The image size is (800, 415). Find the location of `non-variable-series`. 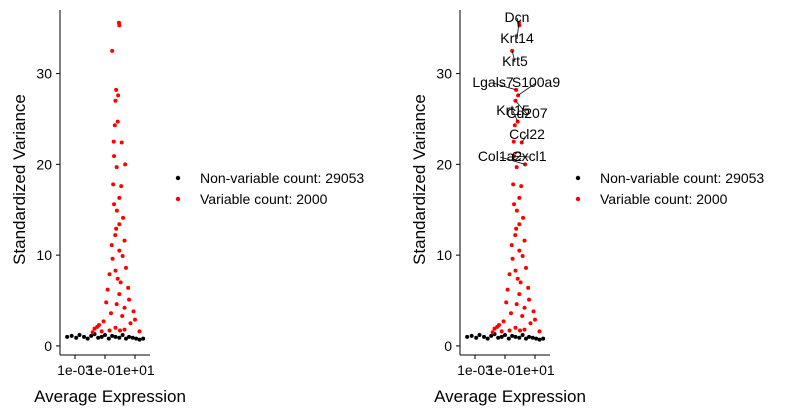

non-variable-series is located at coordinates (505, 337).